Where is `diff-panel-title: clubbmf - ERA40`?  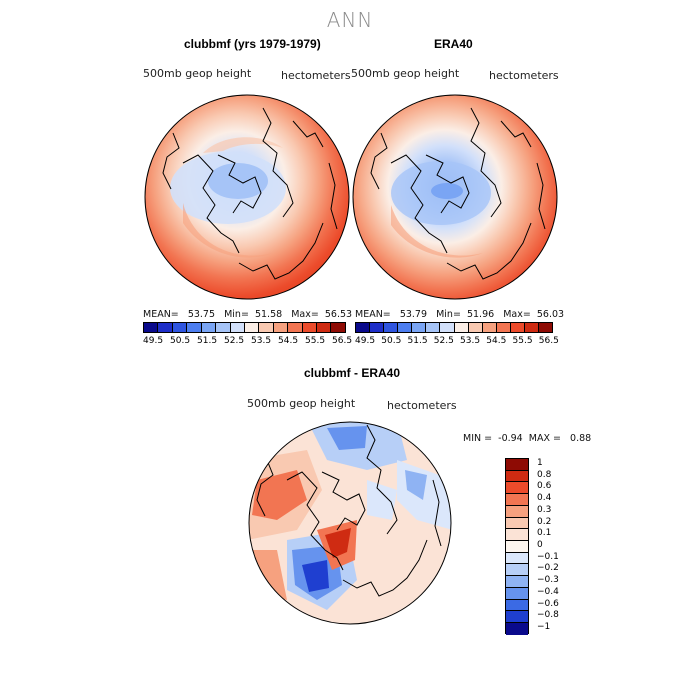 diff-panel-title: clubbmf - ERA40 is located at coordinates (352, 373).